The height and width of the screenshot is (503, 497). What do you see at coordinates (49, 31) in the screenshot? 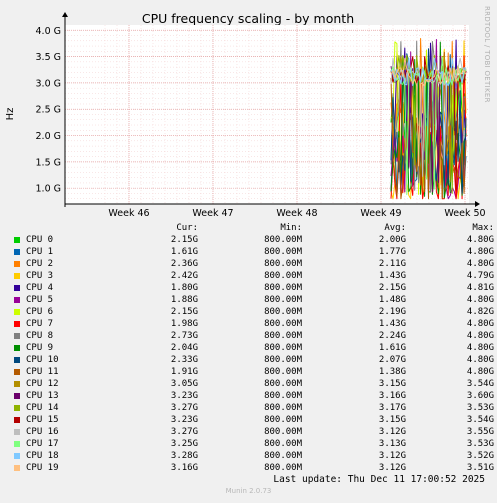
I see `y-tick-label: 4.0 G` at bounding box center [49, 31].